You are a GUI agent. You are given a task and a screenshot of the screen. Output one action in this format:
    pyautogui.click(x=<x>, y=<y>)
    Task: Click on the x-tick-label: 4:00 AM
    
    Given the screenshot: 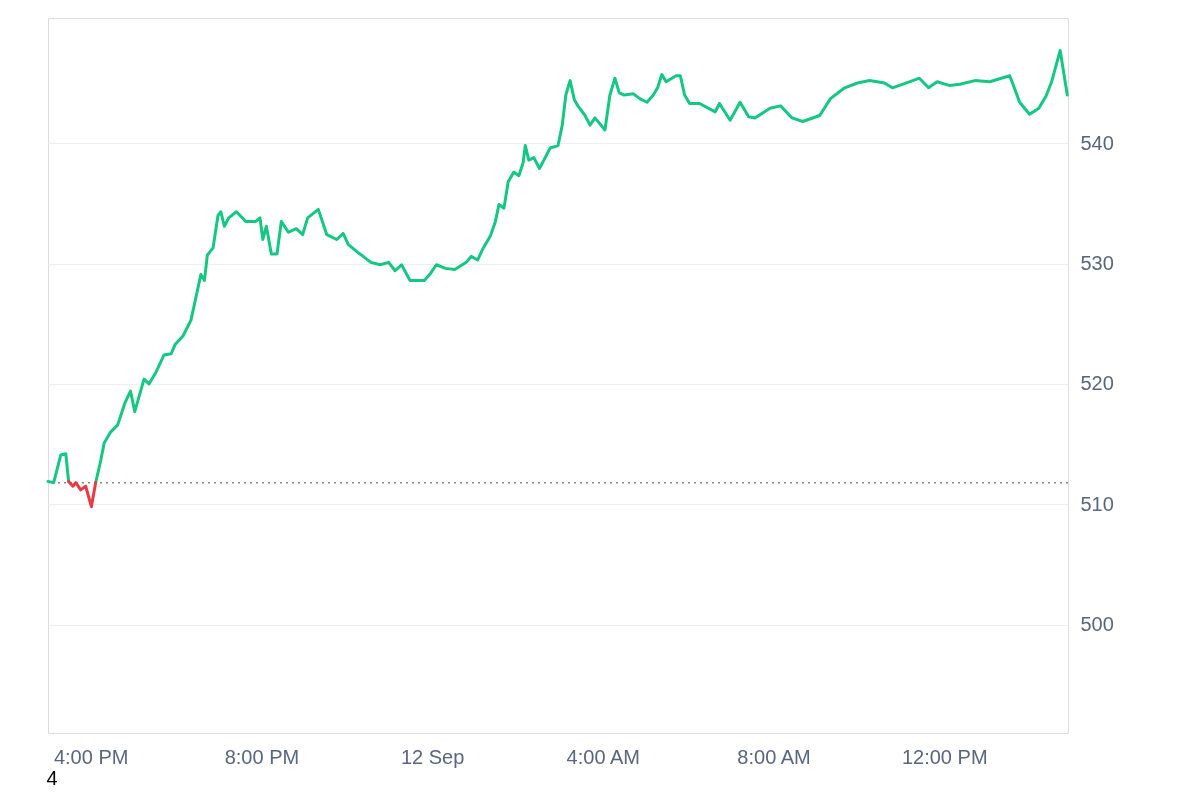 What is the action you would take?
    pyautogui.click(x=603, y=756)
    